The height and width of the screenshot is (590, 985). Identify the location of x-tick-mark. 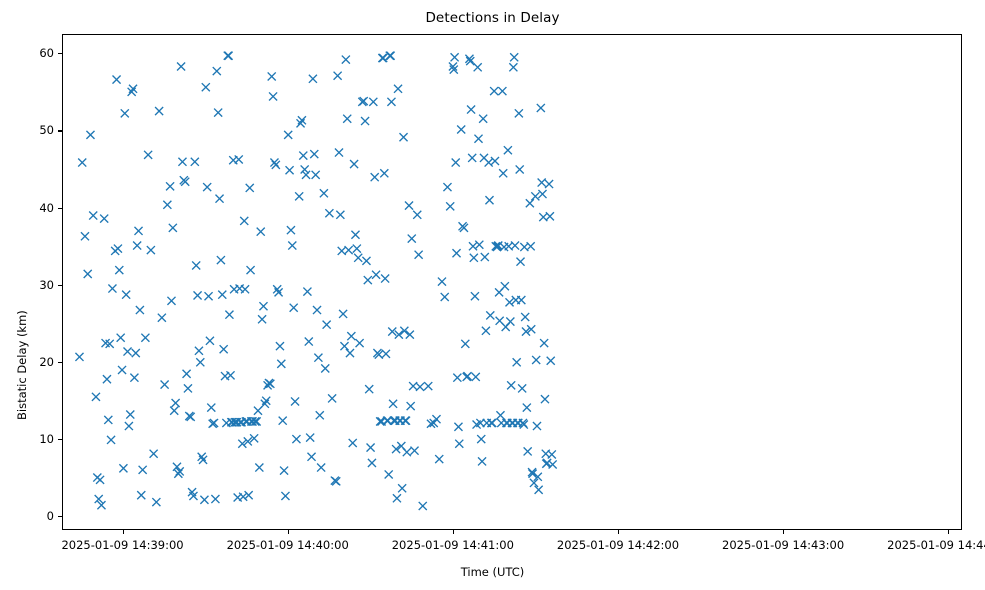
(453, 532).